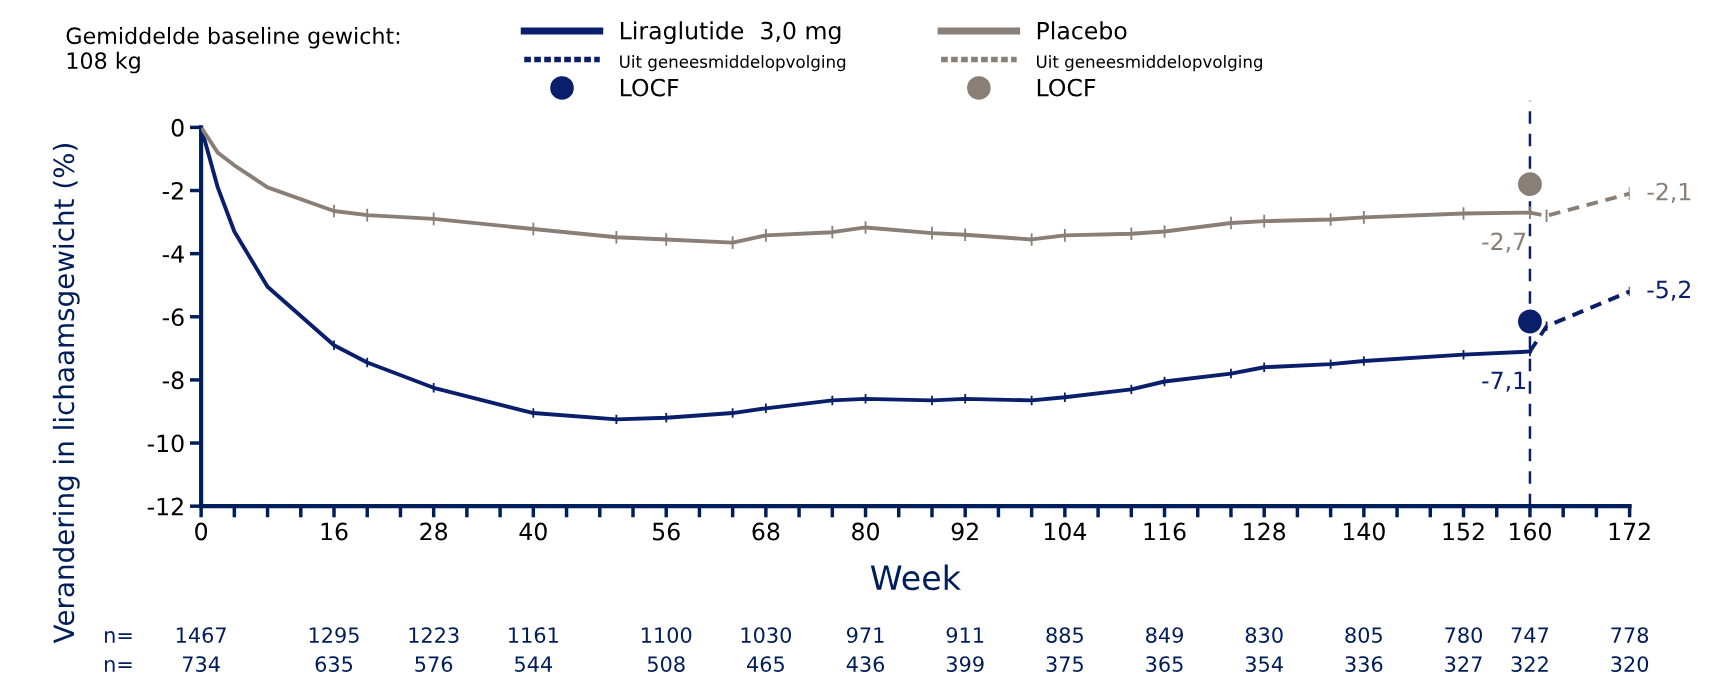 This screenshot has height=674, width=1719. Describe the element at coordinates (173, 317) in the screenshot. I see `y-tick-label: -6` at that location.